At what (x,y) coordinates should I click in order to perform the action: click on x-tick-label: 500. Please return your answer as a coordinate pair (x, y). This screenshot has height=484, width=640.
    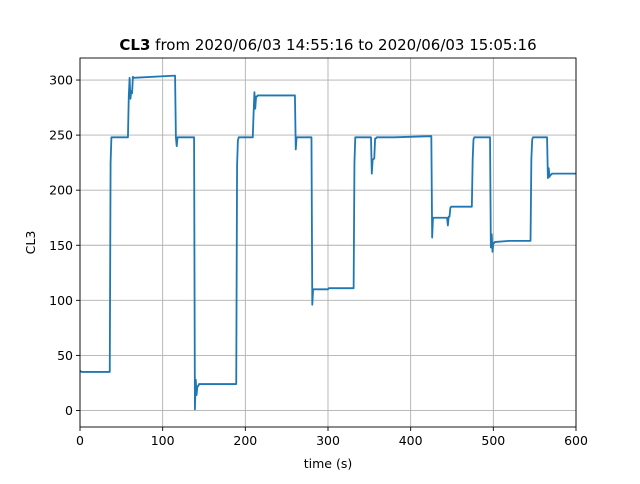
    Looking at the image, I should click on (493, 440).